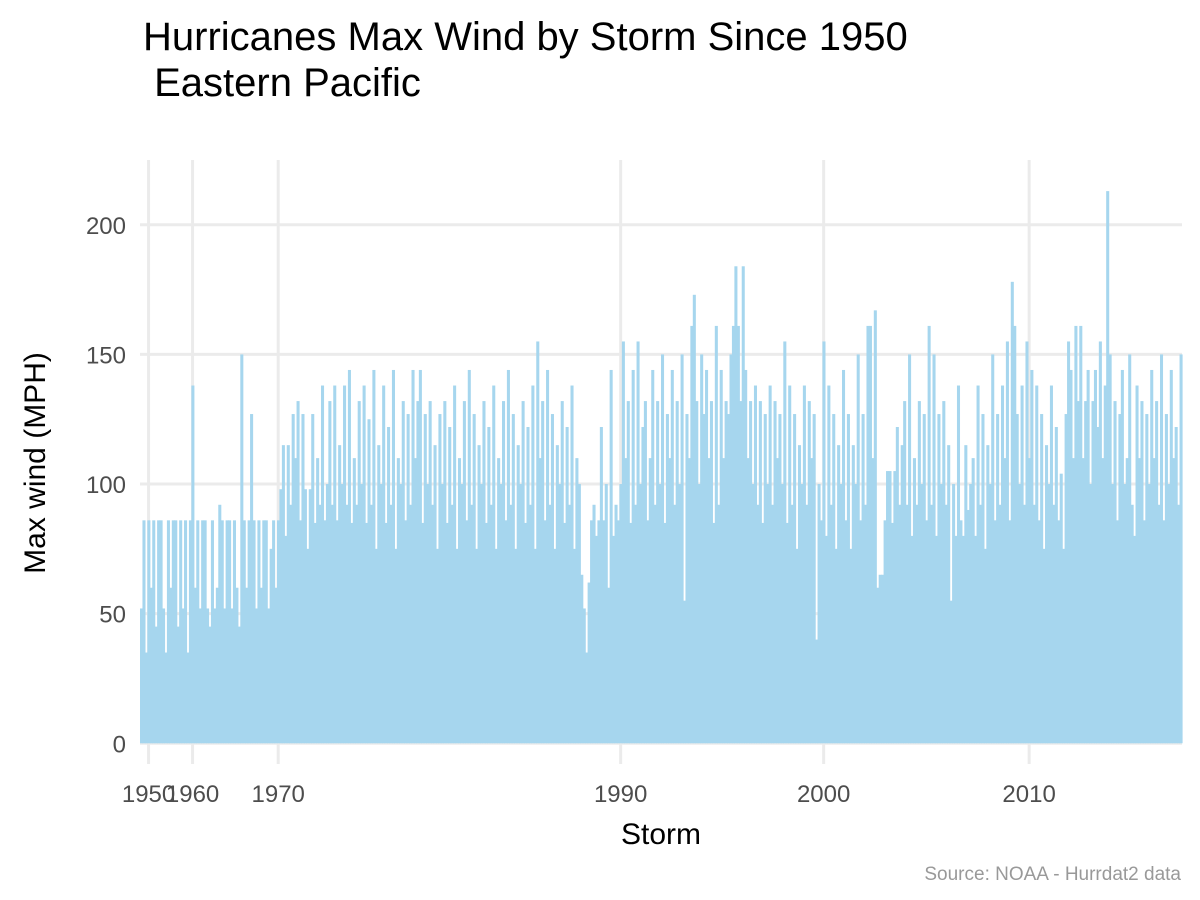 This screenshot has width=1200, height=900. I want to click on y-tick-label: 100, so click(106, 485).